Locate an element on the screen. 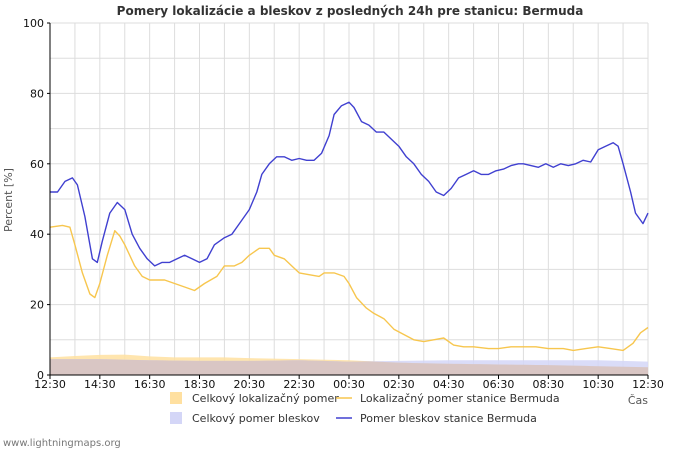  x-tick-label: 10:30 is located at coordinates (598, 384).